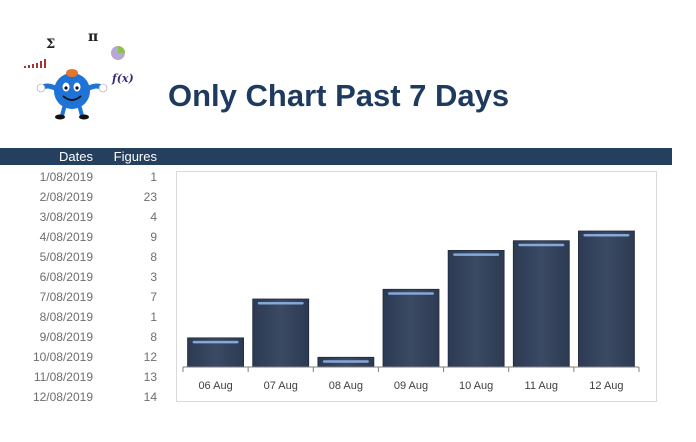 This screenshot has height=442, width=696. I want to click on x-tick-label: 09 Aug, so click(411, 386).